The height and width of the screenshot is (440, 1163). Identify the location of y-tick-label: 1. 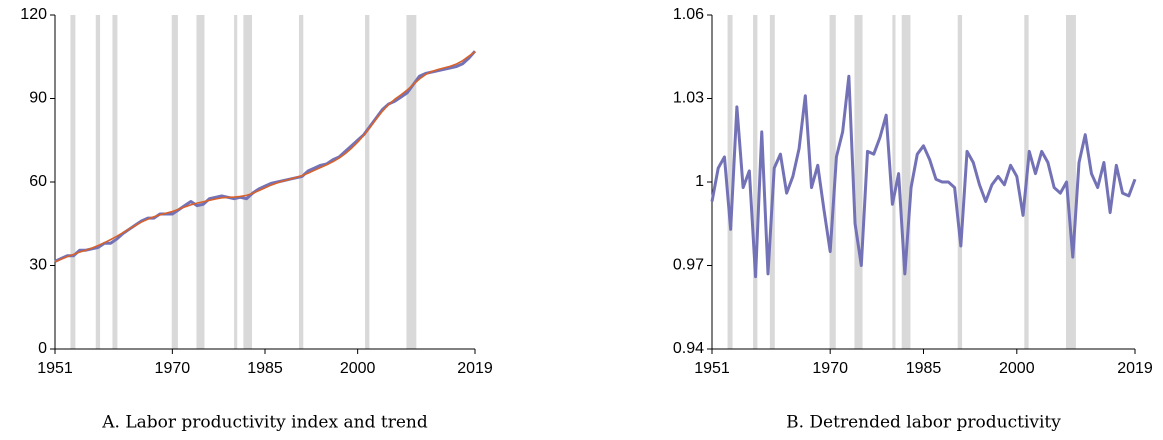
(699, 181).